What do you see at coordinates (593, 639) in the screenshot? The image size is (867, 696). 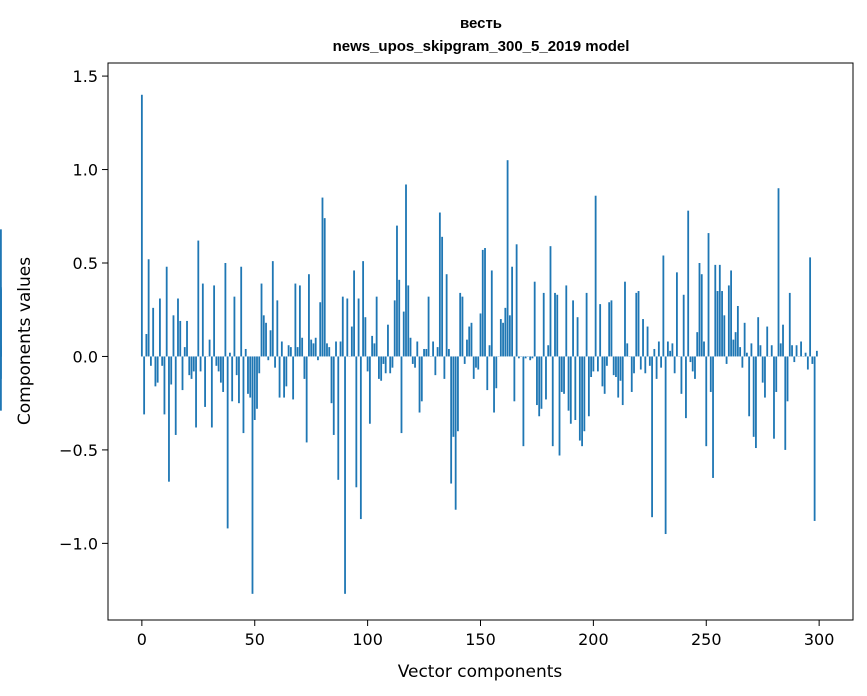 I see `x-tick-label: 200` at bounding box center [593, 639].